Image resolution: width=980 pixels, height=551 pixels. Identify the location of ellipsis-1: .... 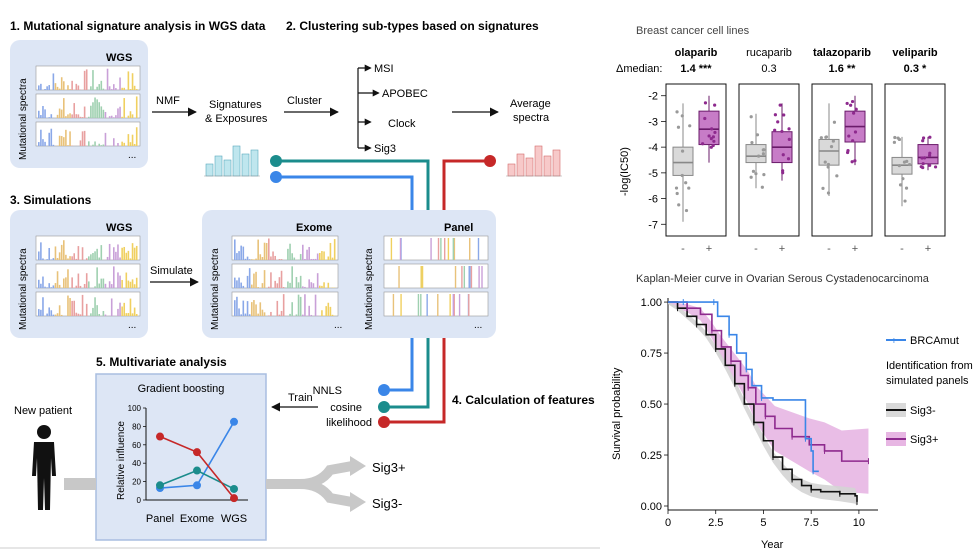
(132, 155).